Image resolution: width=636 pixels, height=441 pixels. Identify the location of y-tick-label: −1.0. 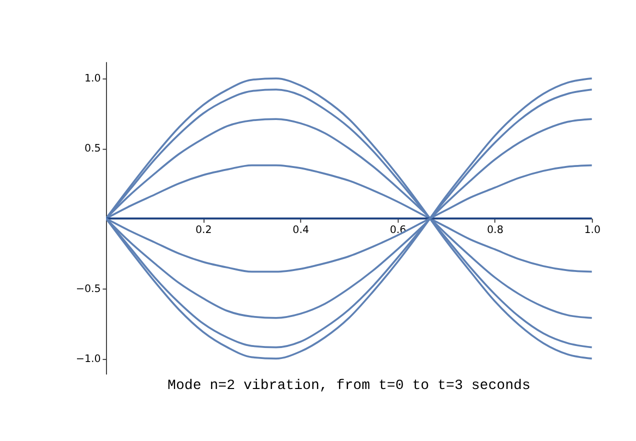
(88, 358).